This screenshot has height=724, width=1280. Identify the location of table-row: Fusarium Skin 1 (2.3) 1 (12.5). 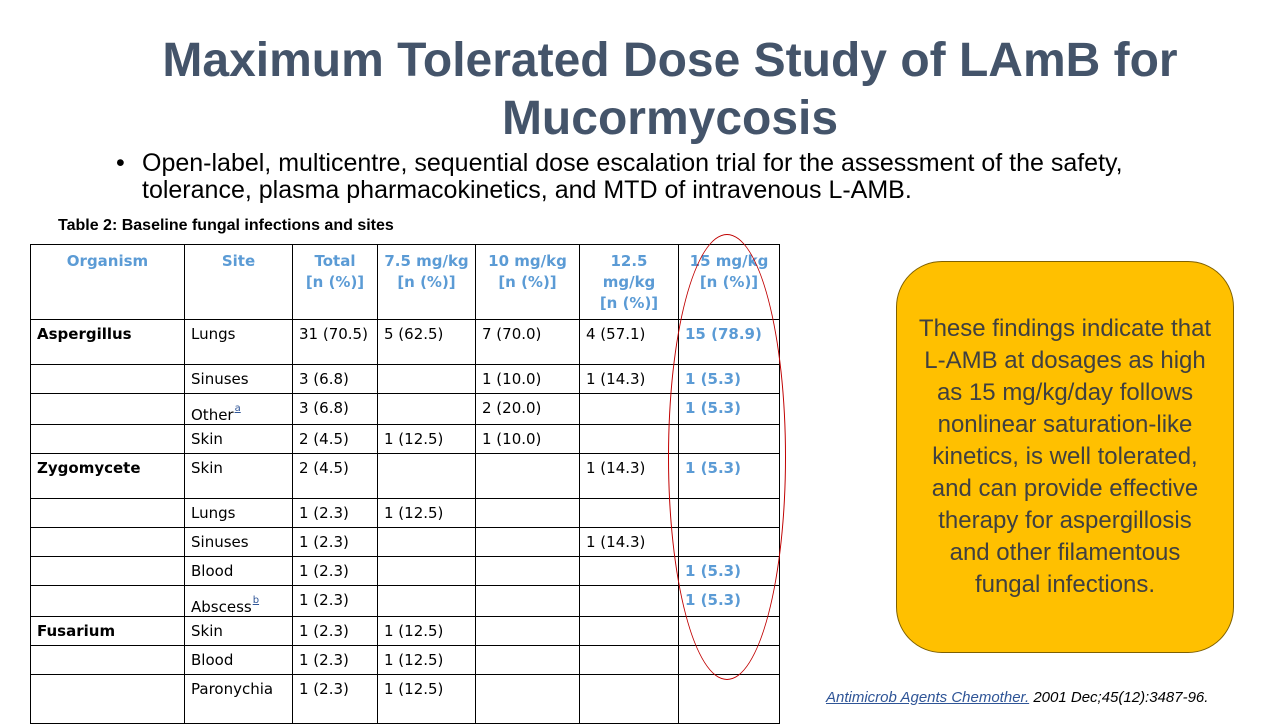
(405, 631).